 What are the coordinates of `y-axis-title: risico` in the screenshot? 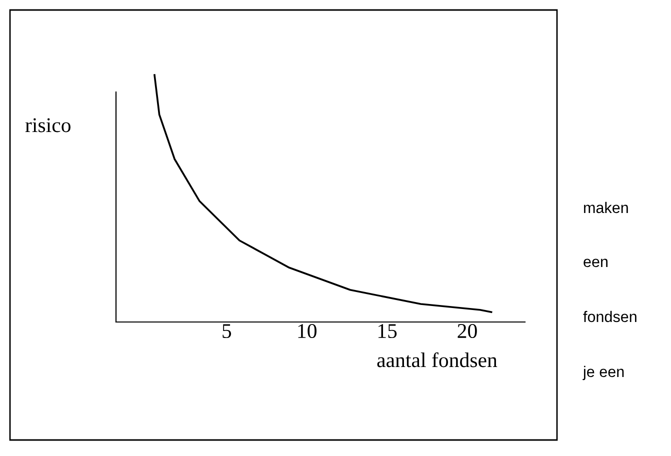 It's located at (47, 125).